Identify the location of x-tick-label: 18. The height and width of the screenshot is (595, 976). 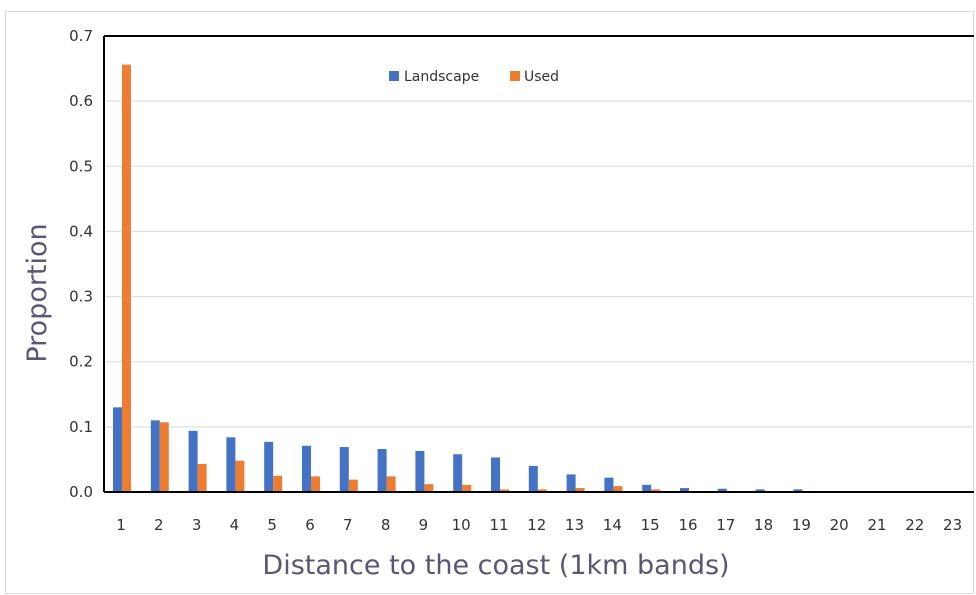
(763, 525).